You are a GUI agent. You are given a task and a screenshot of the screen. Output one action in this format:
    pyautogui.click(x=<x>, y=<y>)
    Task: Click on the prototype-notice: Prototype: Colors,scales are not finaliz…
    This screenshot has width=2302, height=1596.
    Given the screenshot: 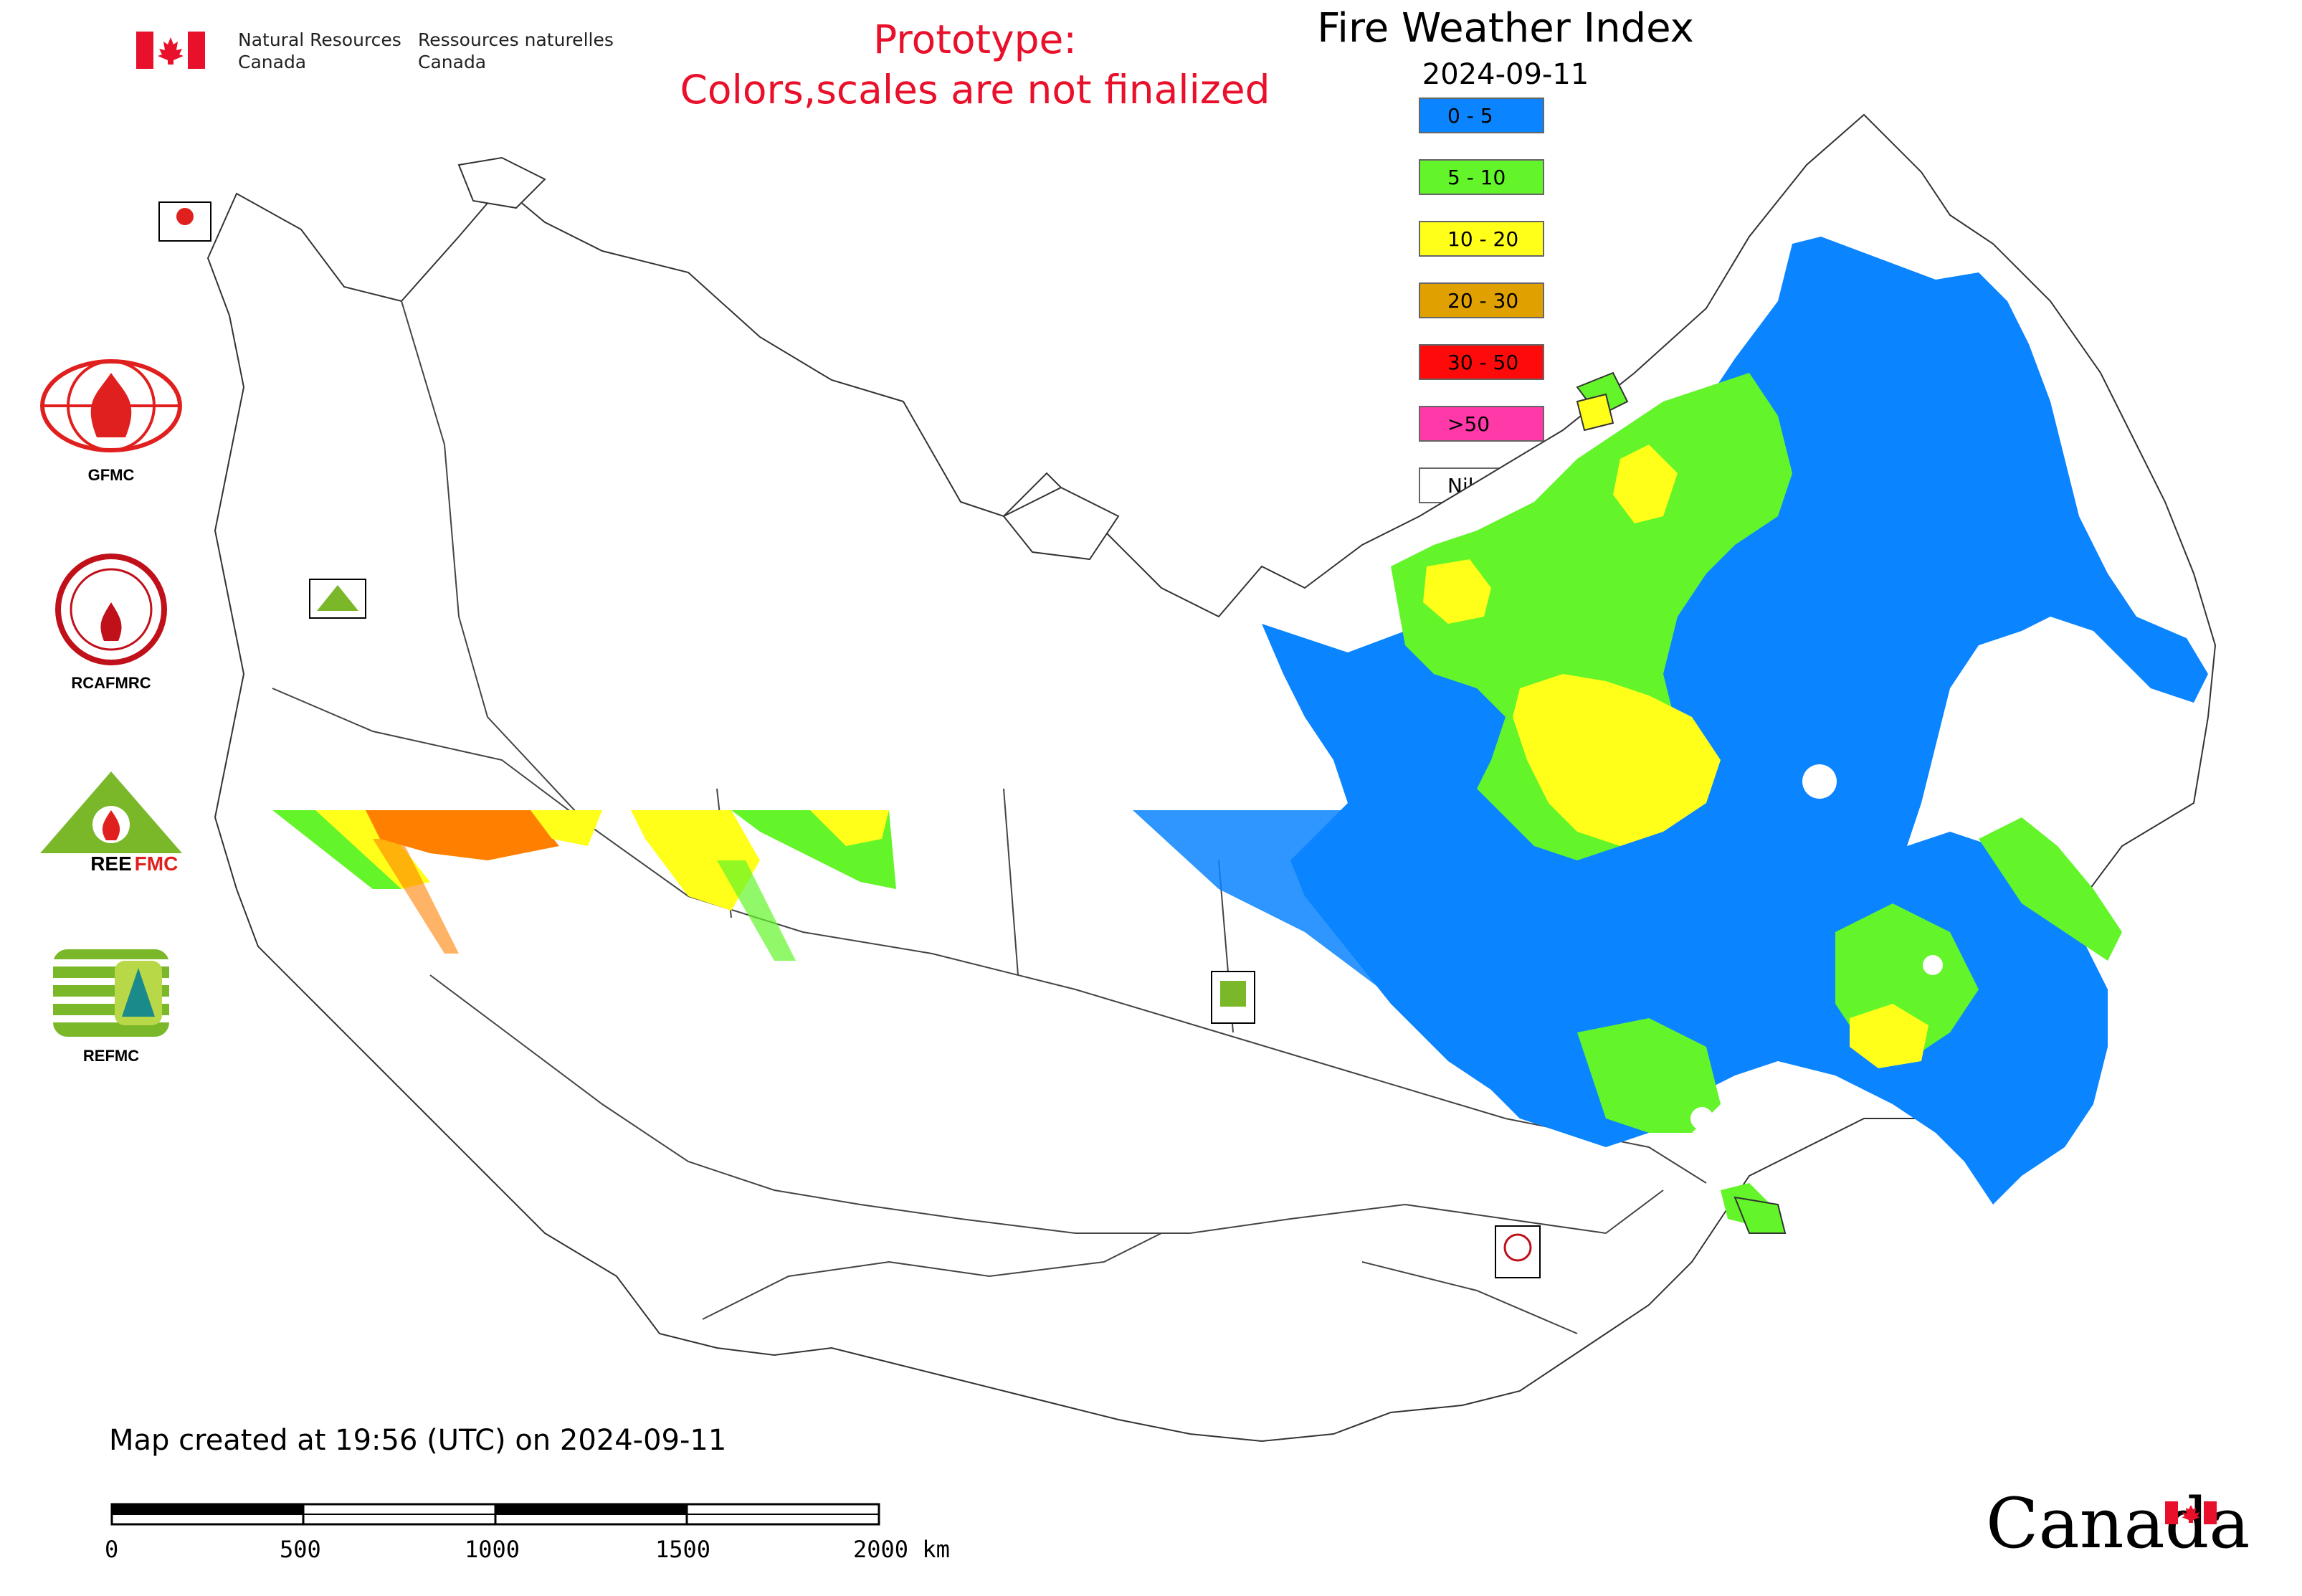 What is the action you would take?
    pyautogui.click(x=975, y=64)
    